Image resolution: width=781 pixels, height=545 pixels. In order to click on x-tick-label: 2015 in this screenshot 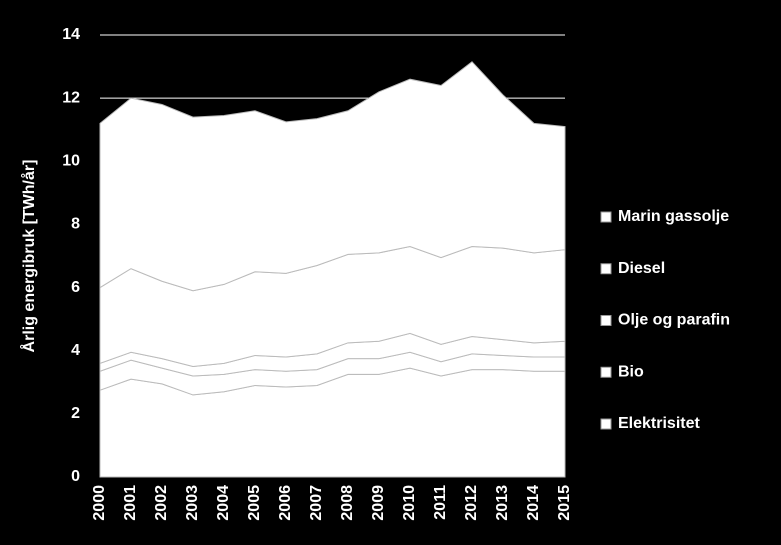, I will do `click(564, 503)`.